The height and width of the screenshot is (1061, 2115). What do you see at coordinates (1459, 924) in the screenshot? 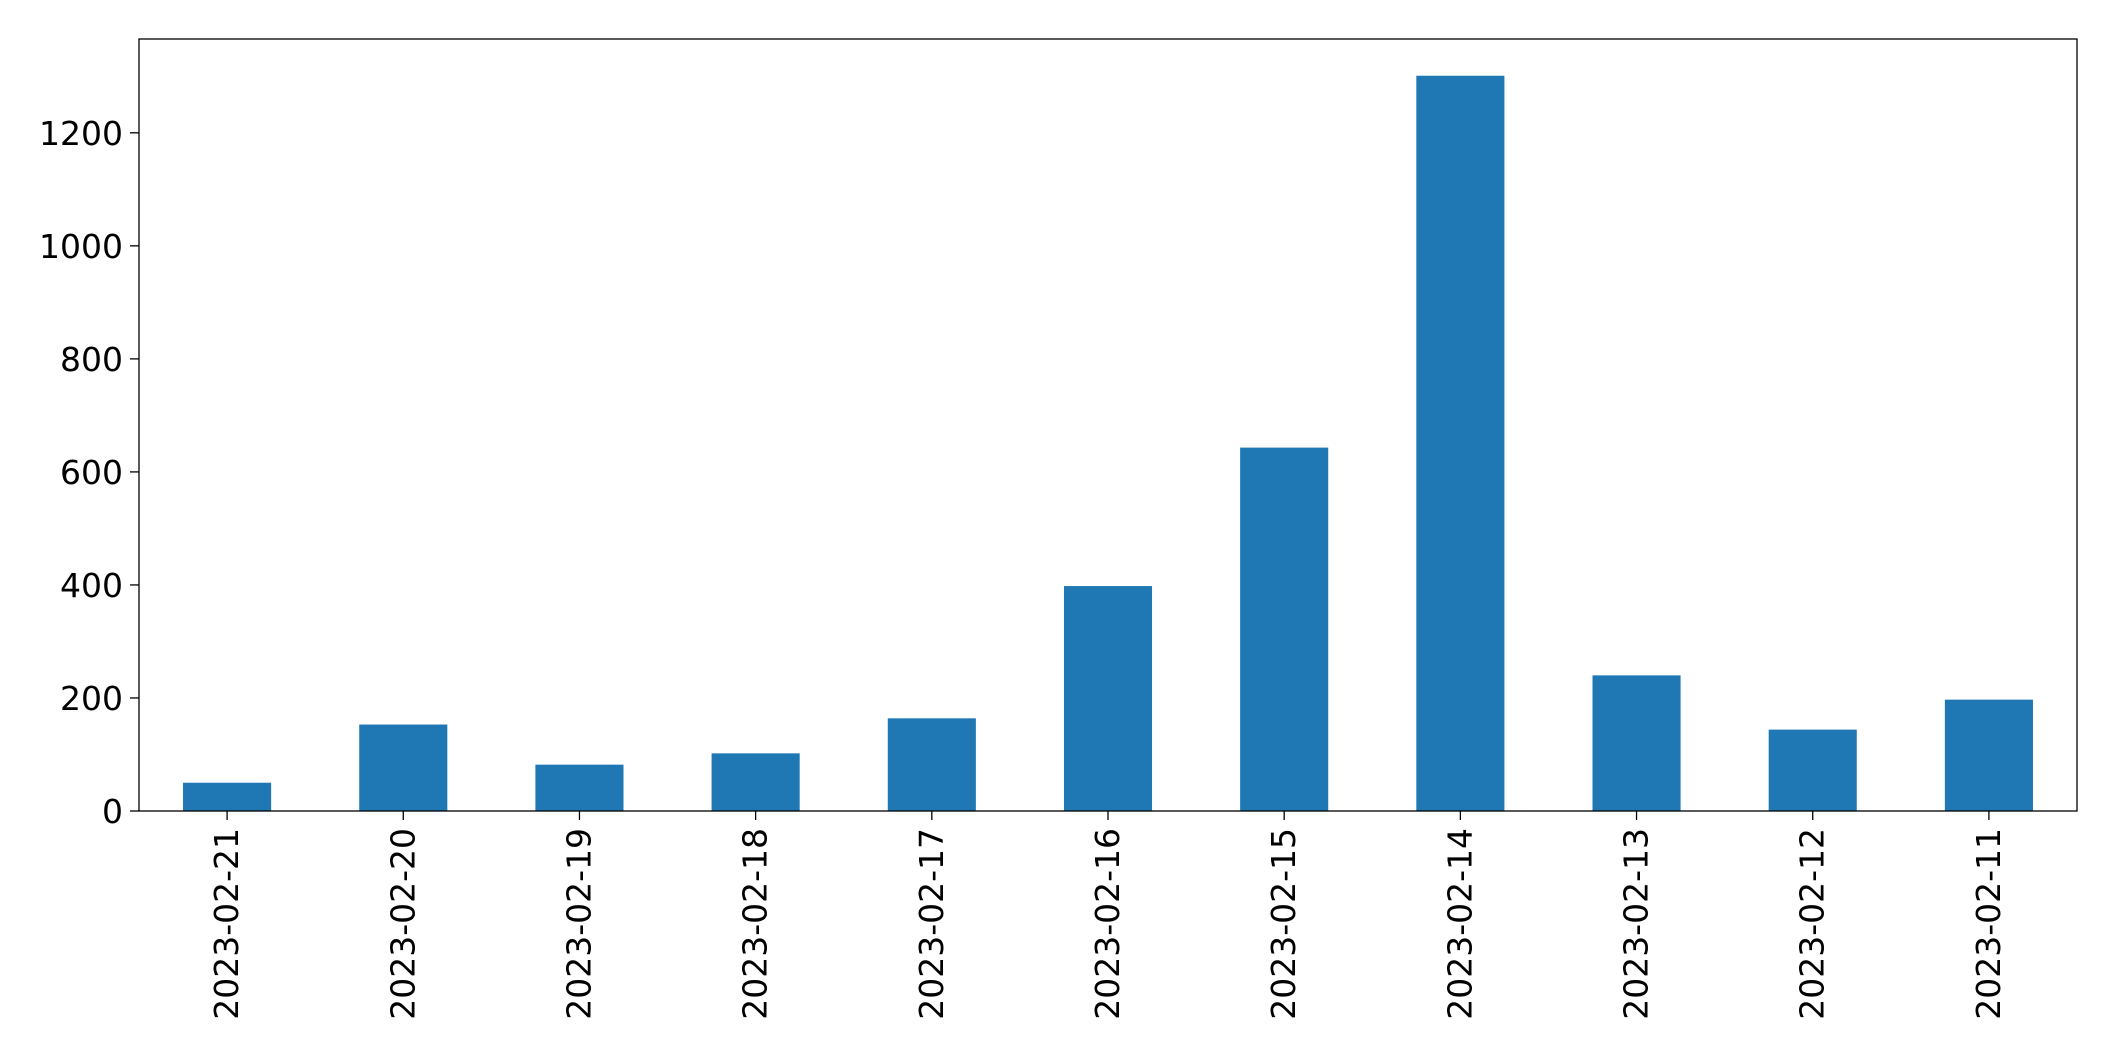
I see `x-tick-label: 2023-02-14` at bounding box center [1459, 924].